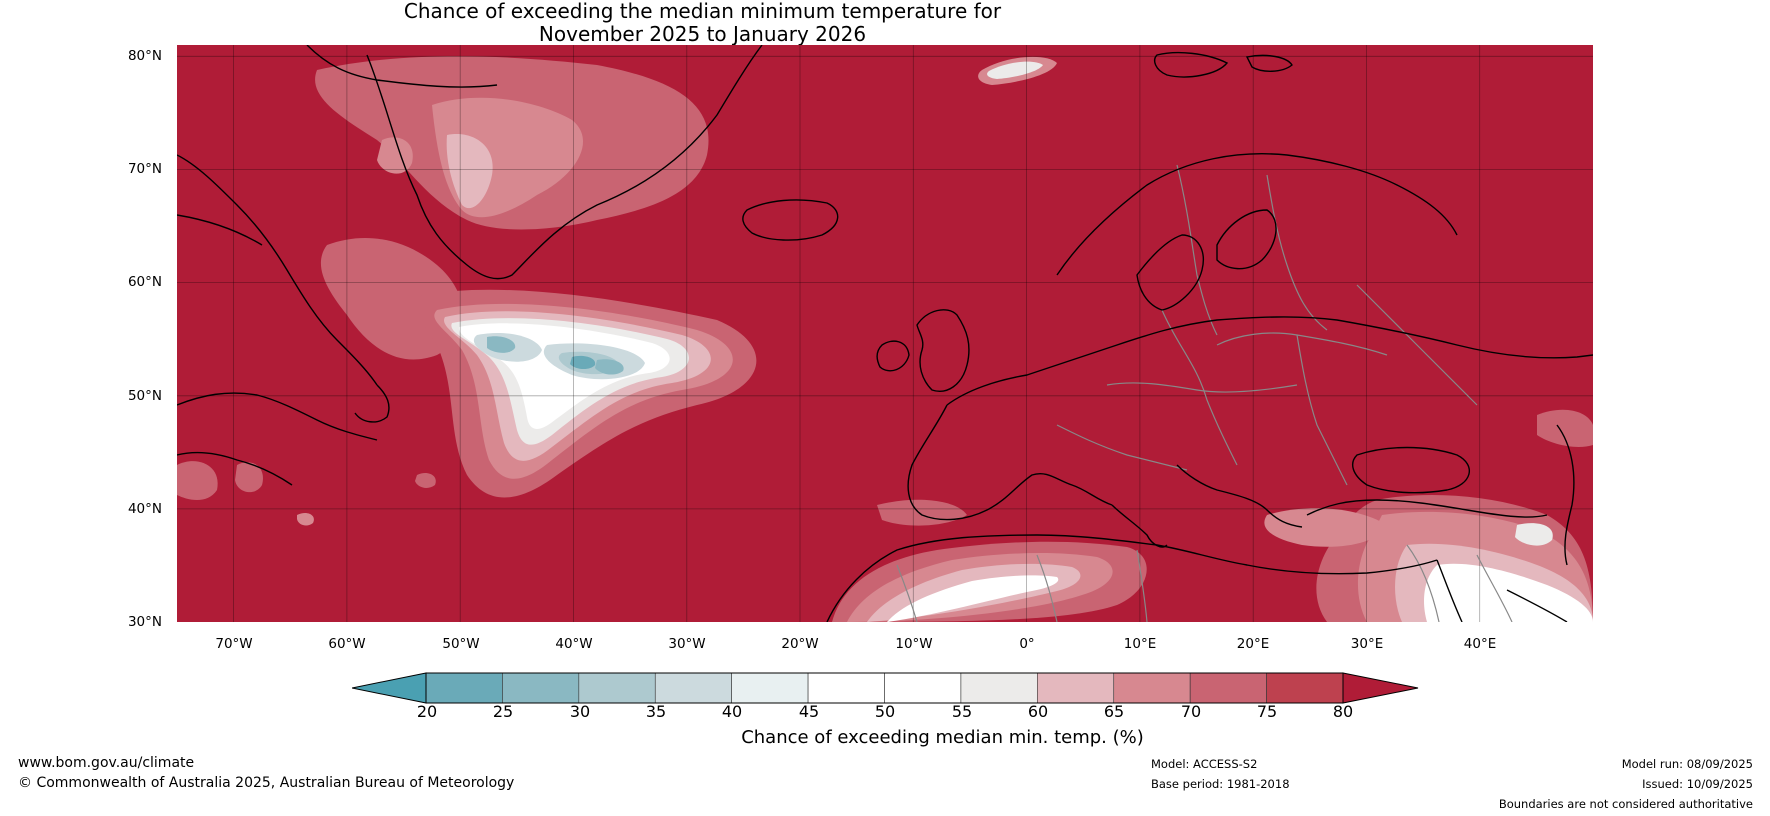 This screenshot has width=1770, height=816. What do you see at coordinates (234, 644) in the screenshot?
I see `lon-label-70w: 70°W` at bounding box center [234, 644].